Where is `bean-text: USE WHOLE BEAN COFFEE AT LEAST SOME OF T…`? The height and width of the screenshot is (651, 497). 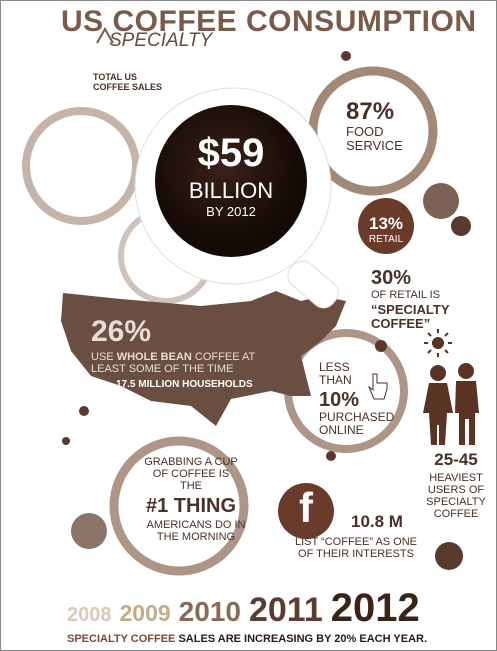
bean-text: USE WHOLE BEAN COFFEE AT LEAST SOME OF T… is located at coordinates (191, 363).